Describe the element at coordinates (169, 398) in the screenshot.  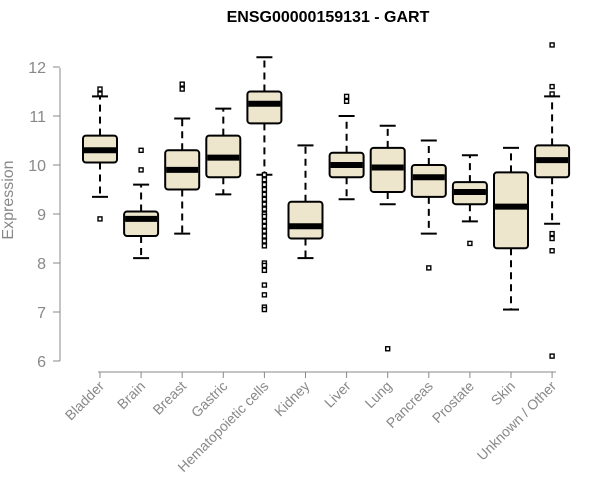
I see `x-tick-label: Breast` at that location.